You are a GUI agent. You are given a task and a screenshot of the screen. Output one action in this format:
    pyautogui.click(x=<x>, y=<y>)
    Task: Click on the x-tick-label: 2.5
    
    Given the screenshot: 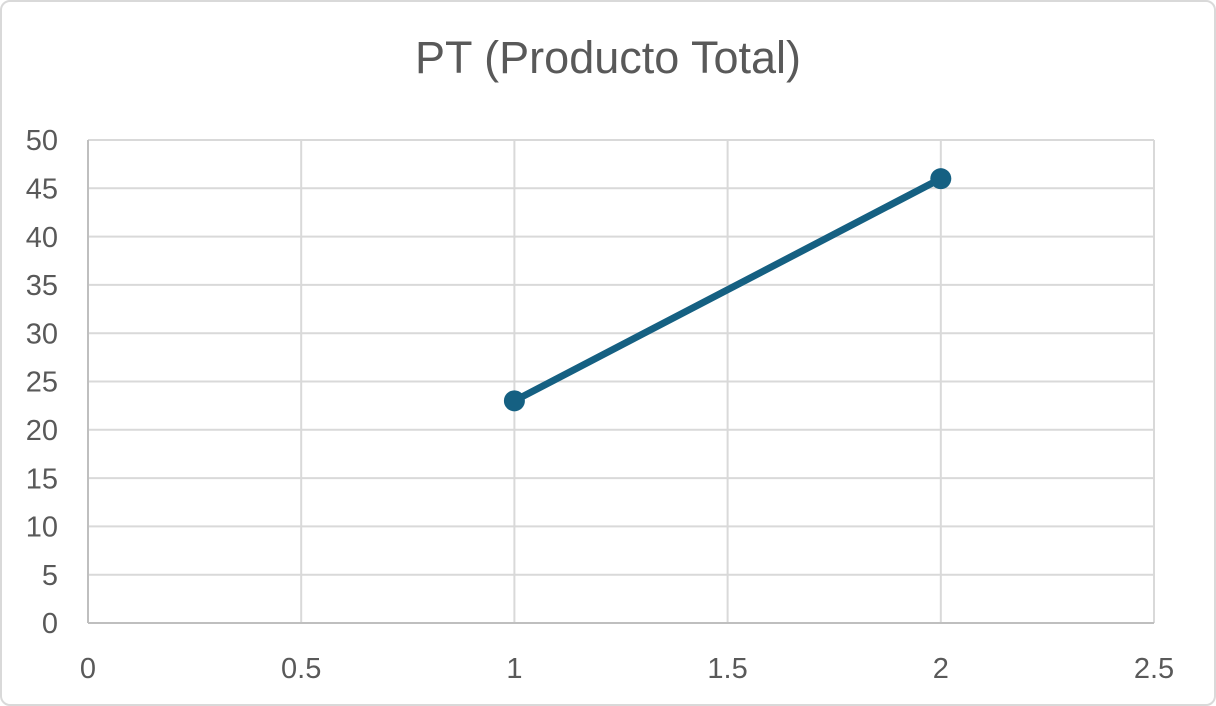 What is the action you would take?
    pyautogui.click(x=1154, y=669)
    